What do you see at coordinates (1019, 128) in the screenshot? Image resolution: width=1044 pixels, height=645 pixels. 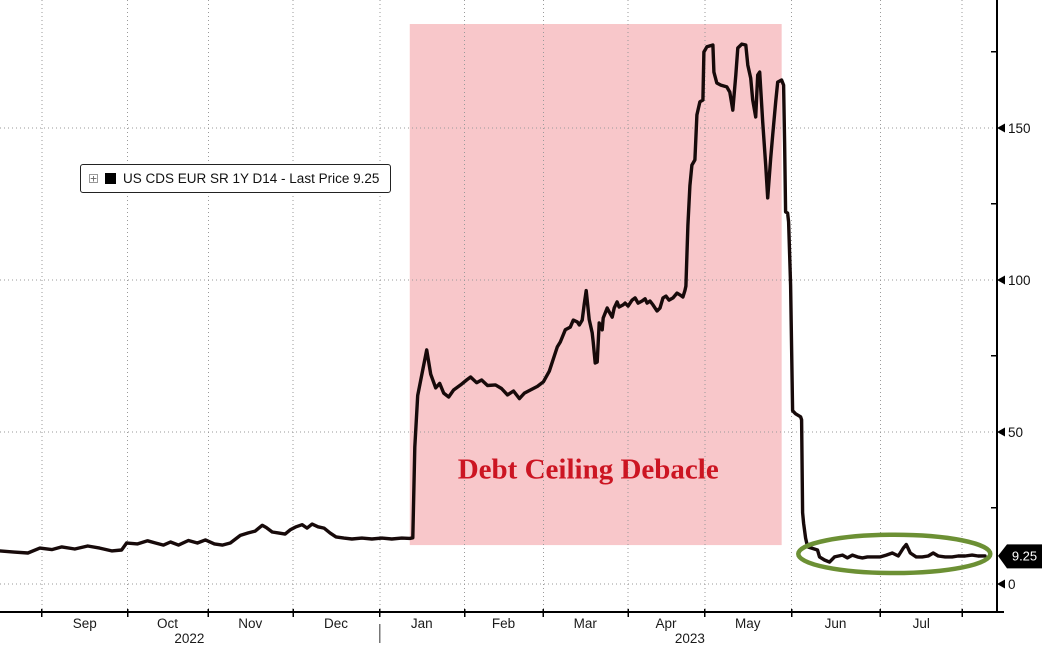 I see `y-axis-label: 150` at bounding box center [1019, 128].